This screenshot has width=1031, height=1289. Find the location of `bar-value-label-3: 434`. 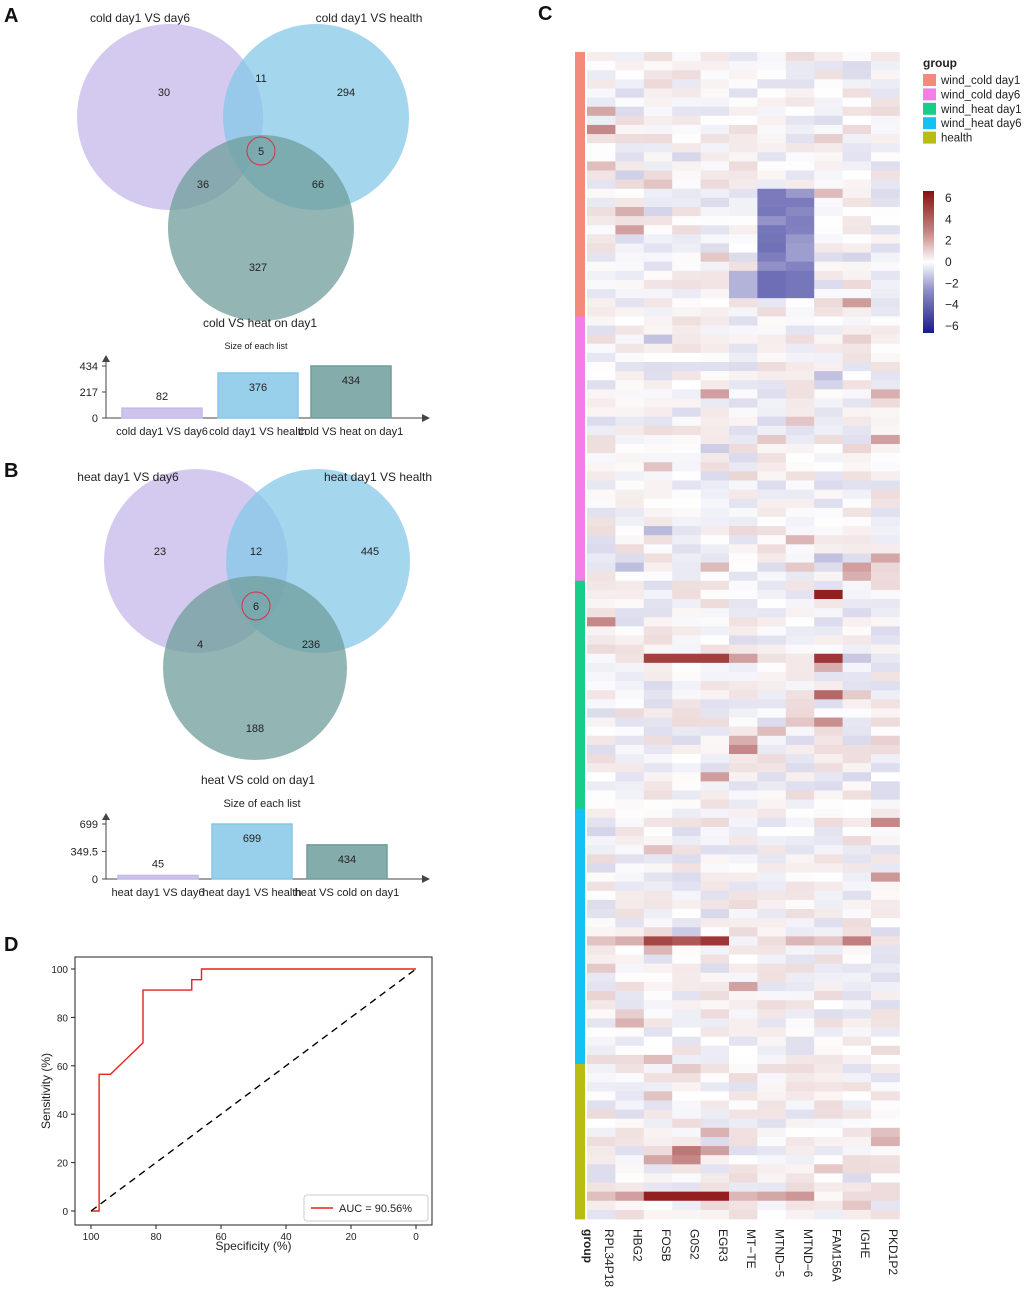

bar-value-label-3: 434 is located at coordinates (347, 860).